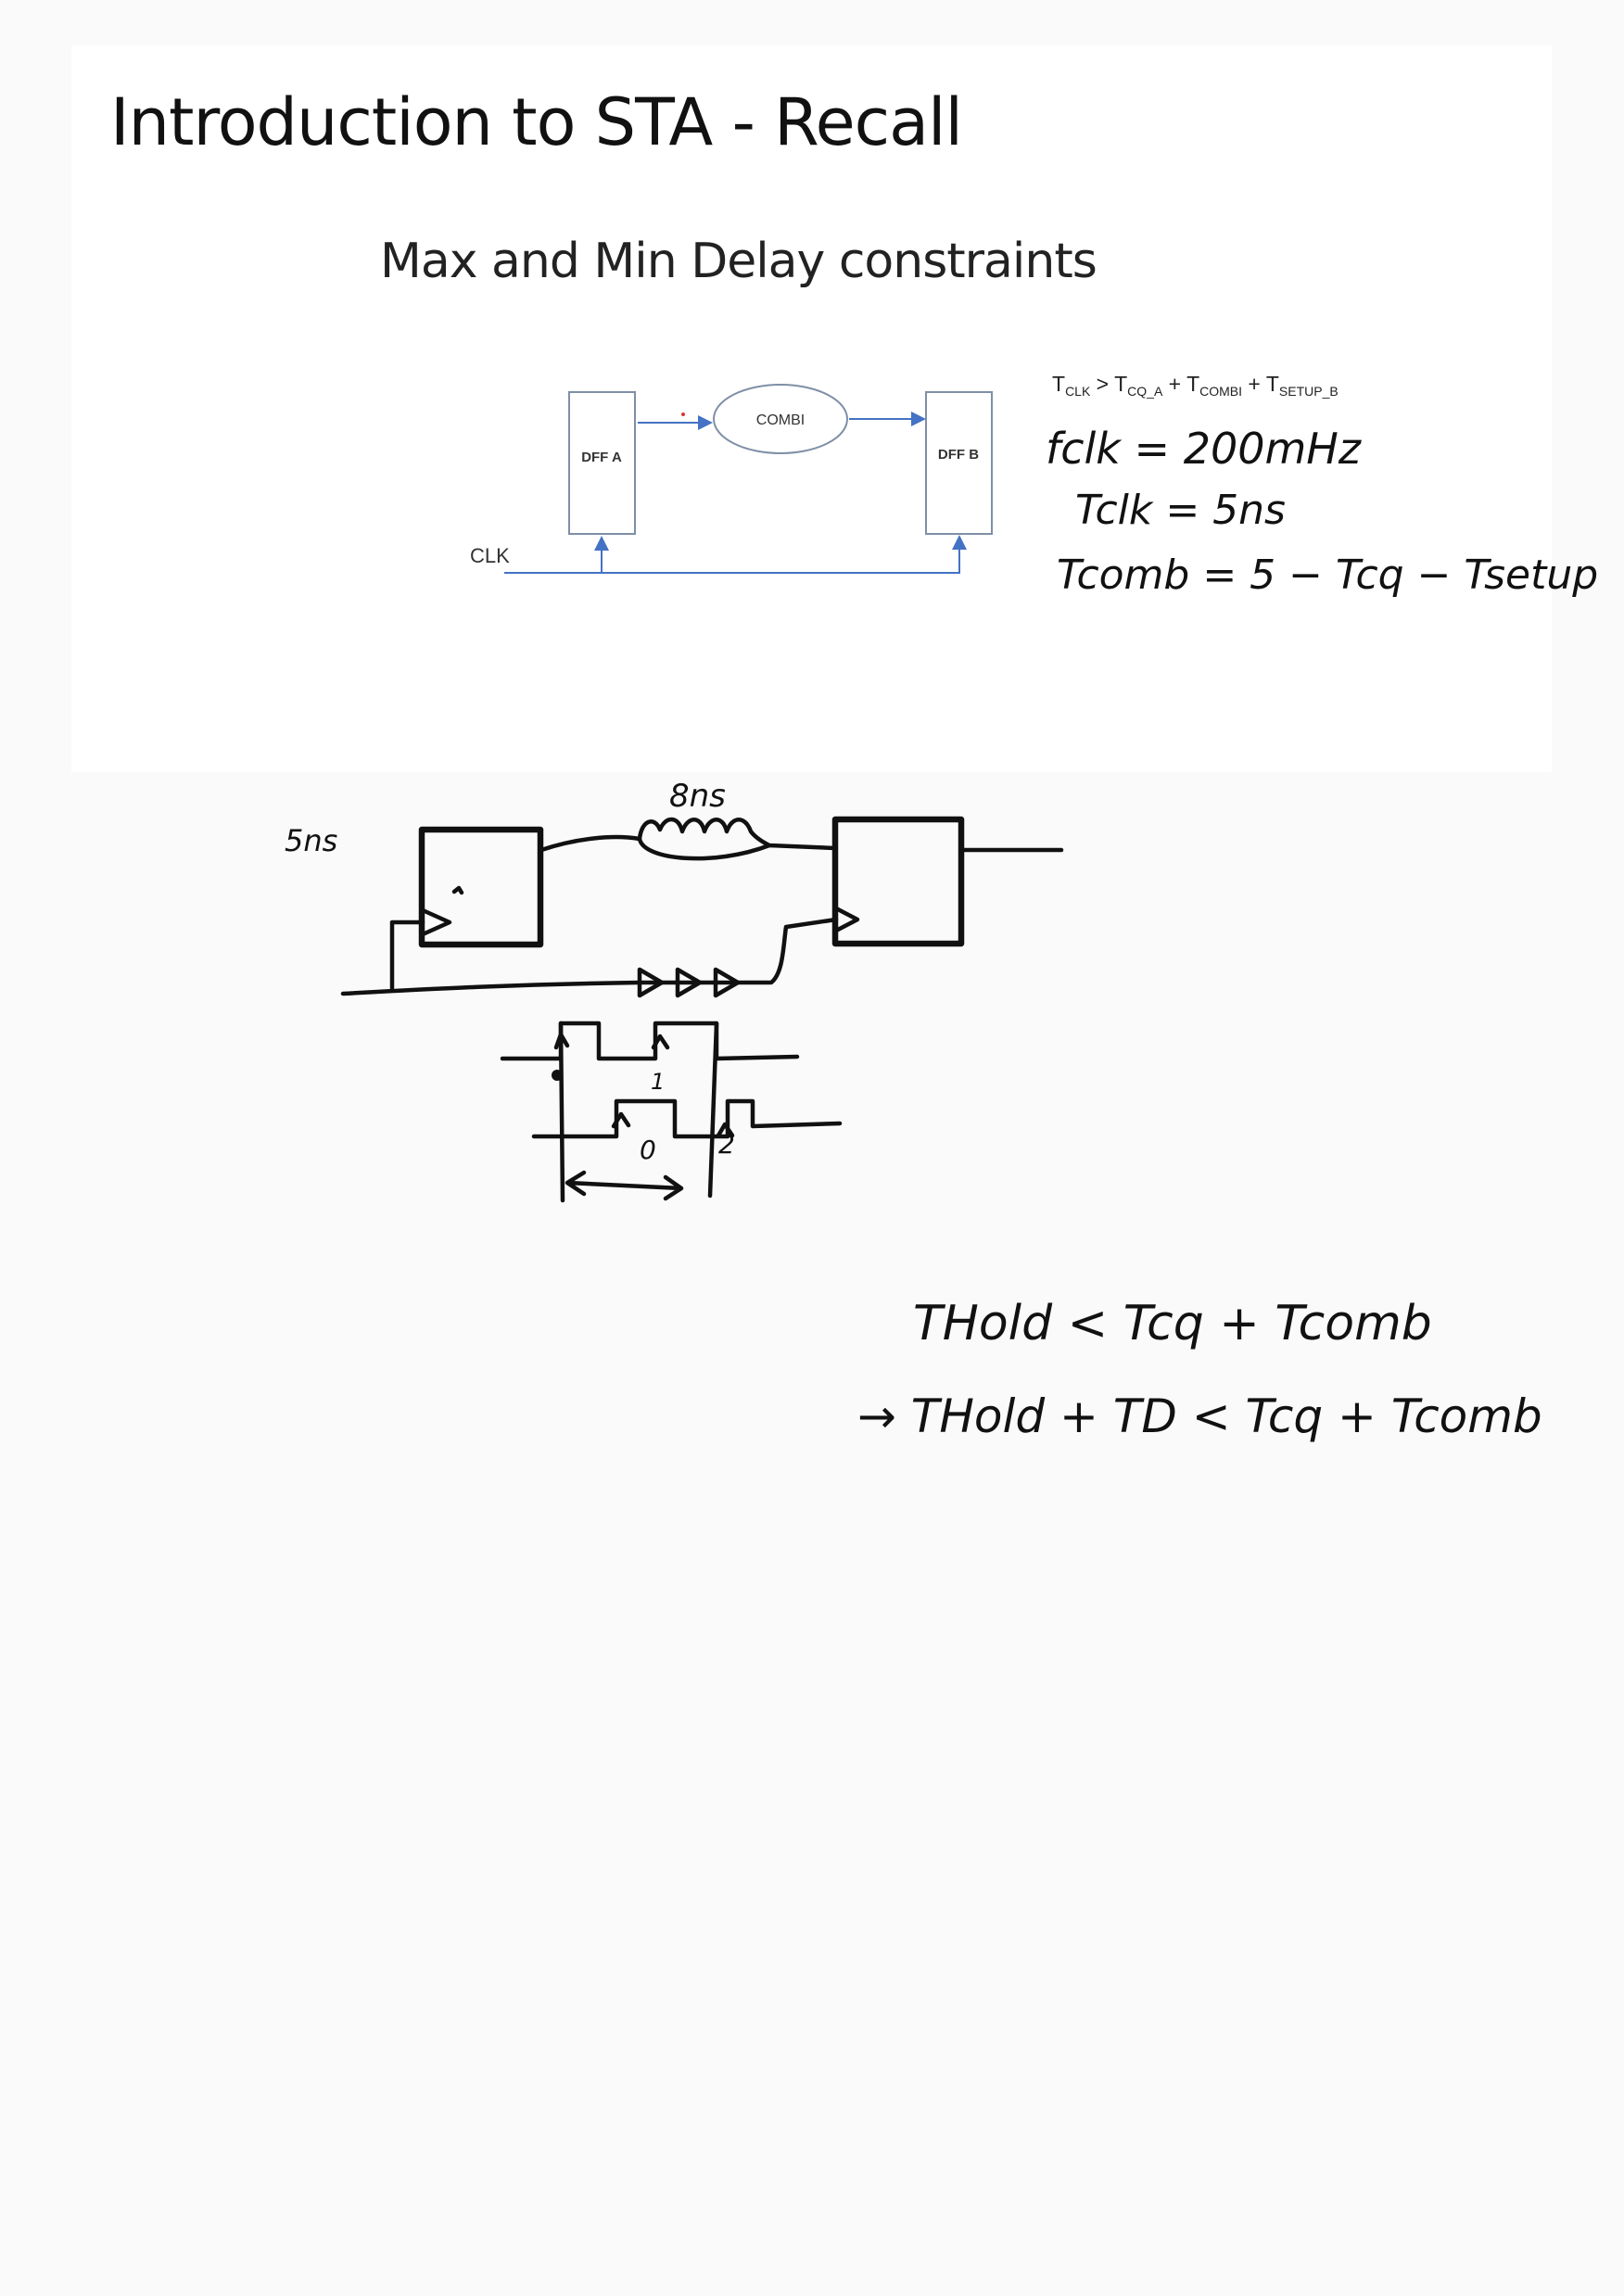 This screenshot has height=2296, width=1624. Describe the element at coordinates (958, 455) in the screenshot. I see `dff-b-label: DFF B` at that location.